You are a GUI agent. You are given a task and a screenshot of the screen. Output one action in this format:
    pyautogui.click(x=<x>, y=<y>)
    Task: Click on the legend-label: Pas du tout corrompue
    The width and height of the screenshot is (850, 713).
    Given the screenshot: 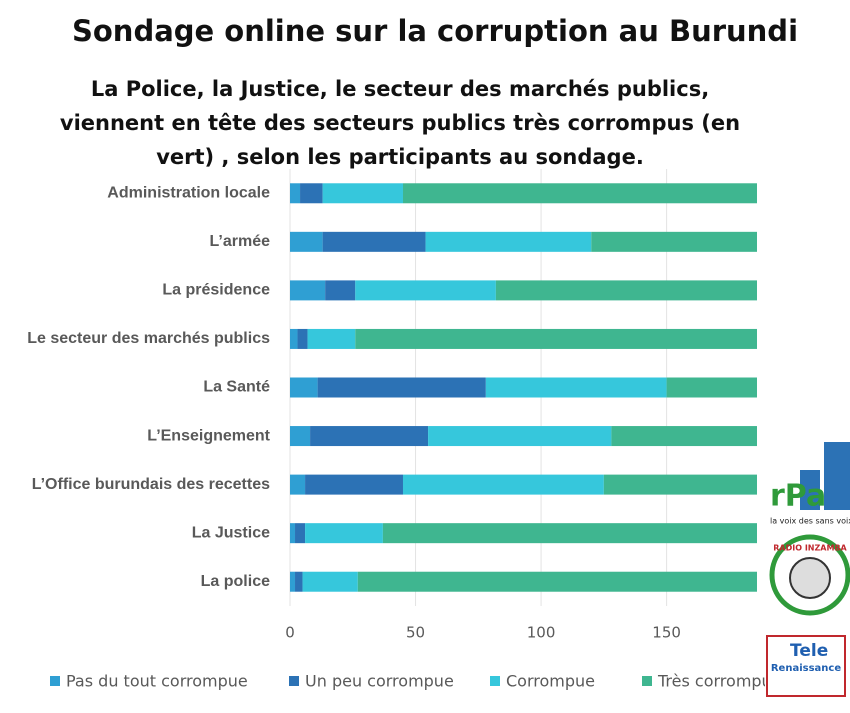 What is the action you would take?
    pyautogui.click(x=157, y=681)
    